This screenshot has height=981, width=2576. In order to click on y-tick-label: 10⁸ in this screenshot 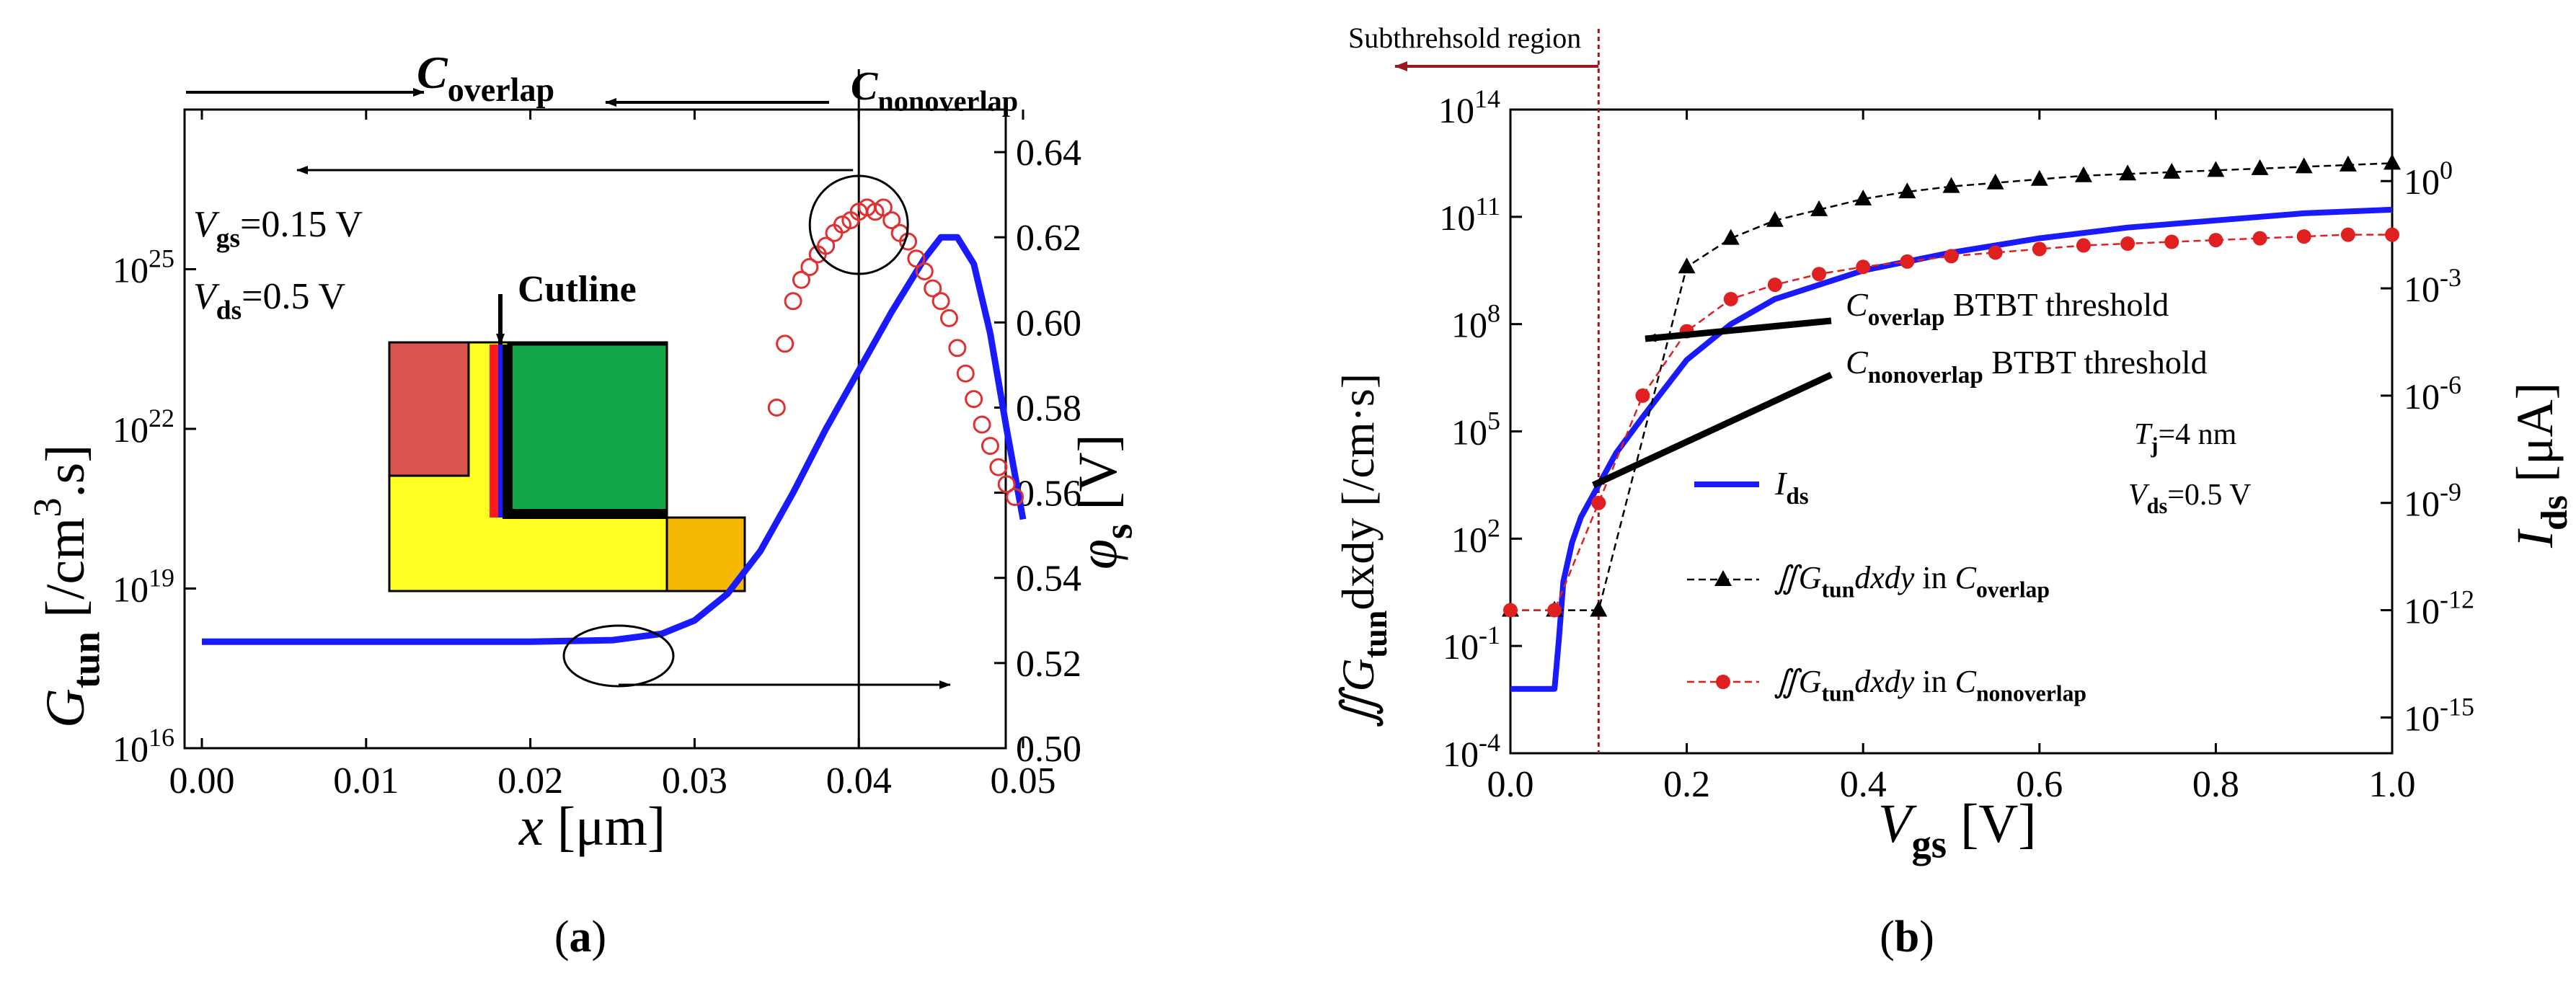, I will do `click(1475, 322)`.